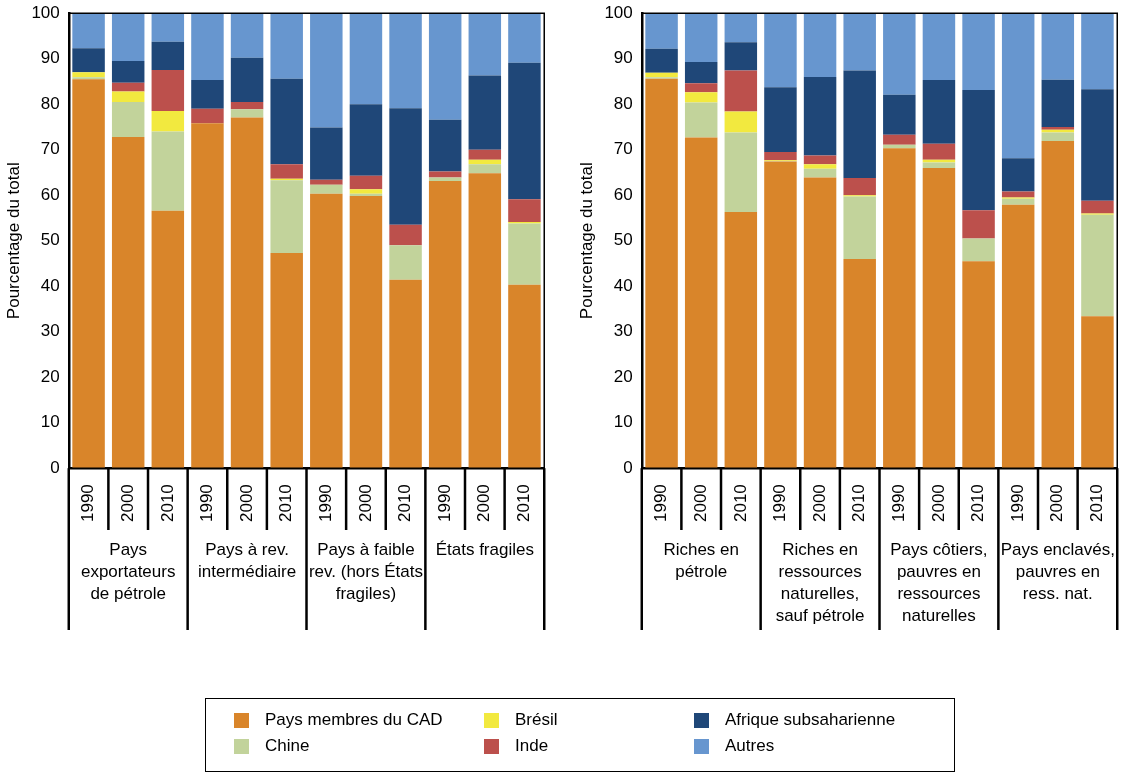 The image size is (1127, 775). I want to click on text: Pays côtiers, pauvres en ressources naturelles, so click(939, 583).